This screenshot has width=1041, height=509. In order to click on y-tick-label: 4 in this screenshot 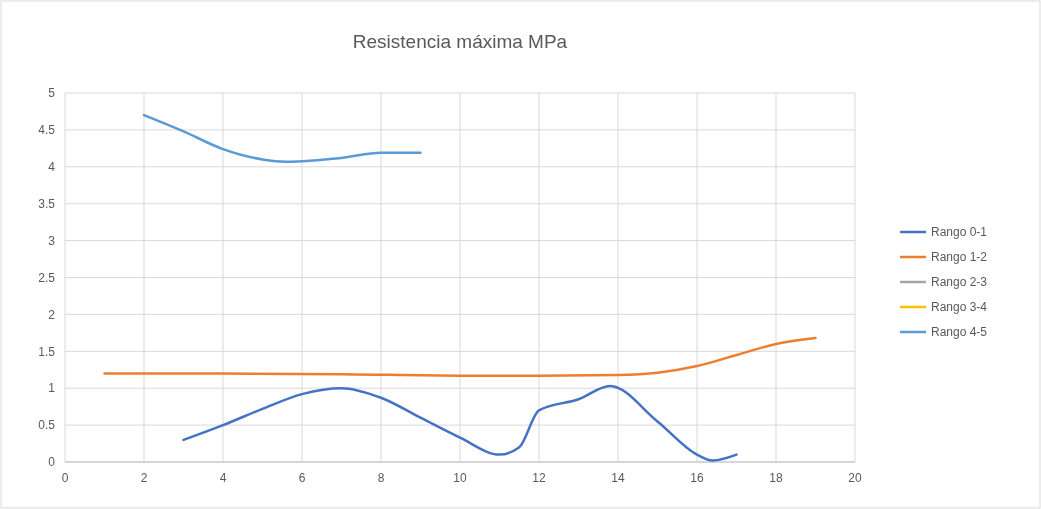, I will do `click(52, 167)`.